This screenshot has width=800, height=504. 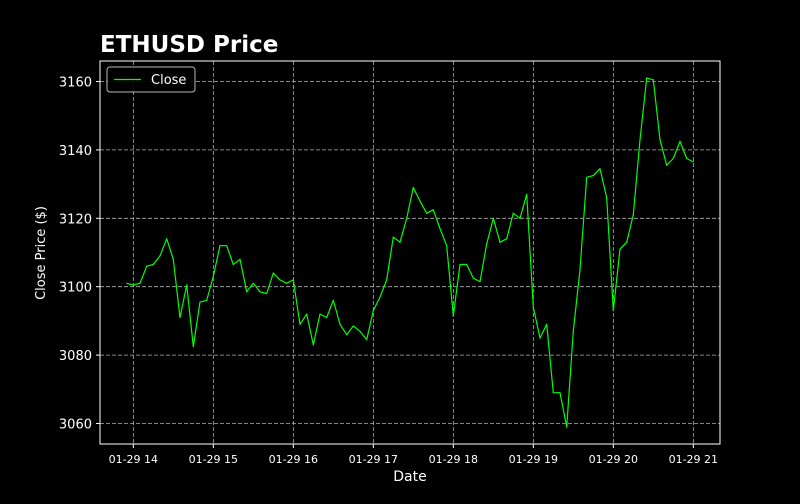 I want to click on legend-box, so click(x=151, y=79).